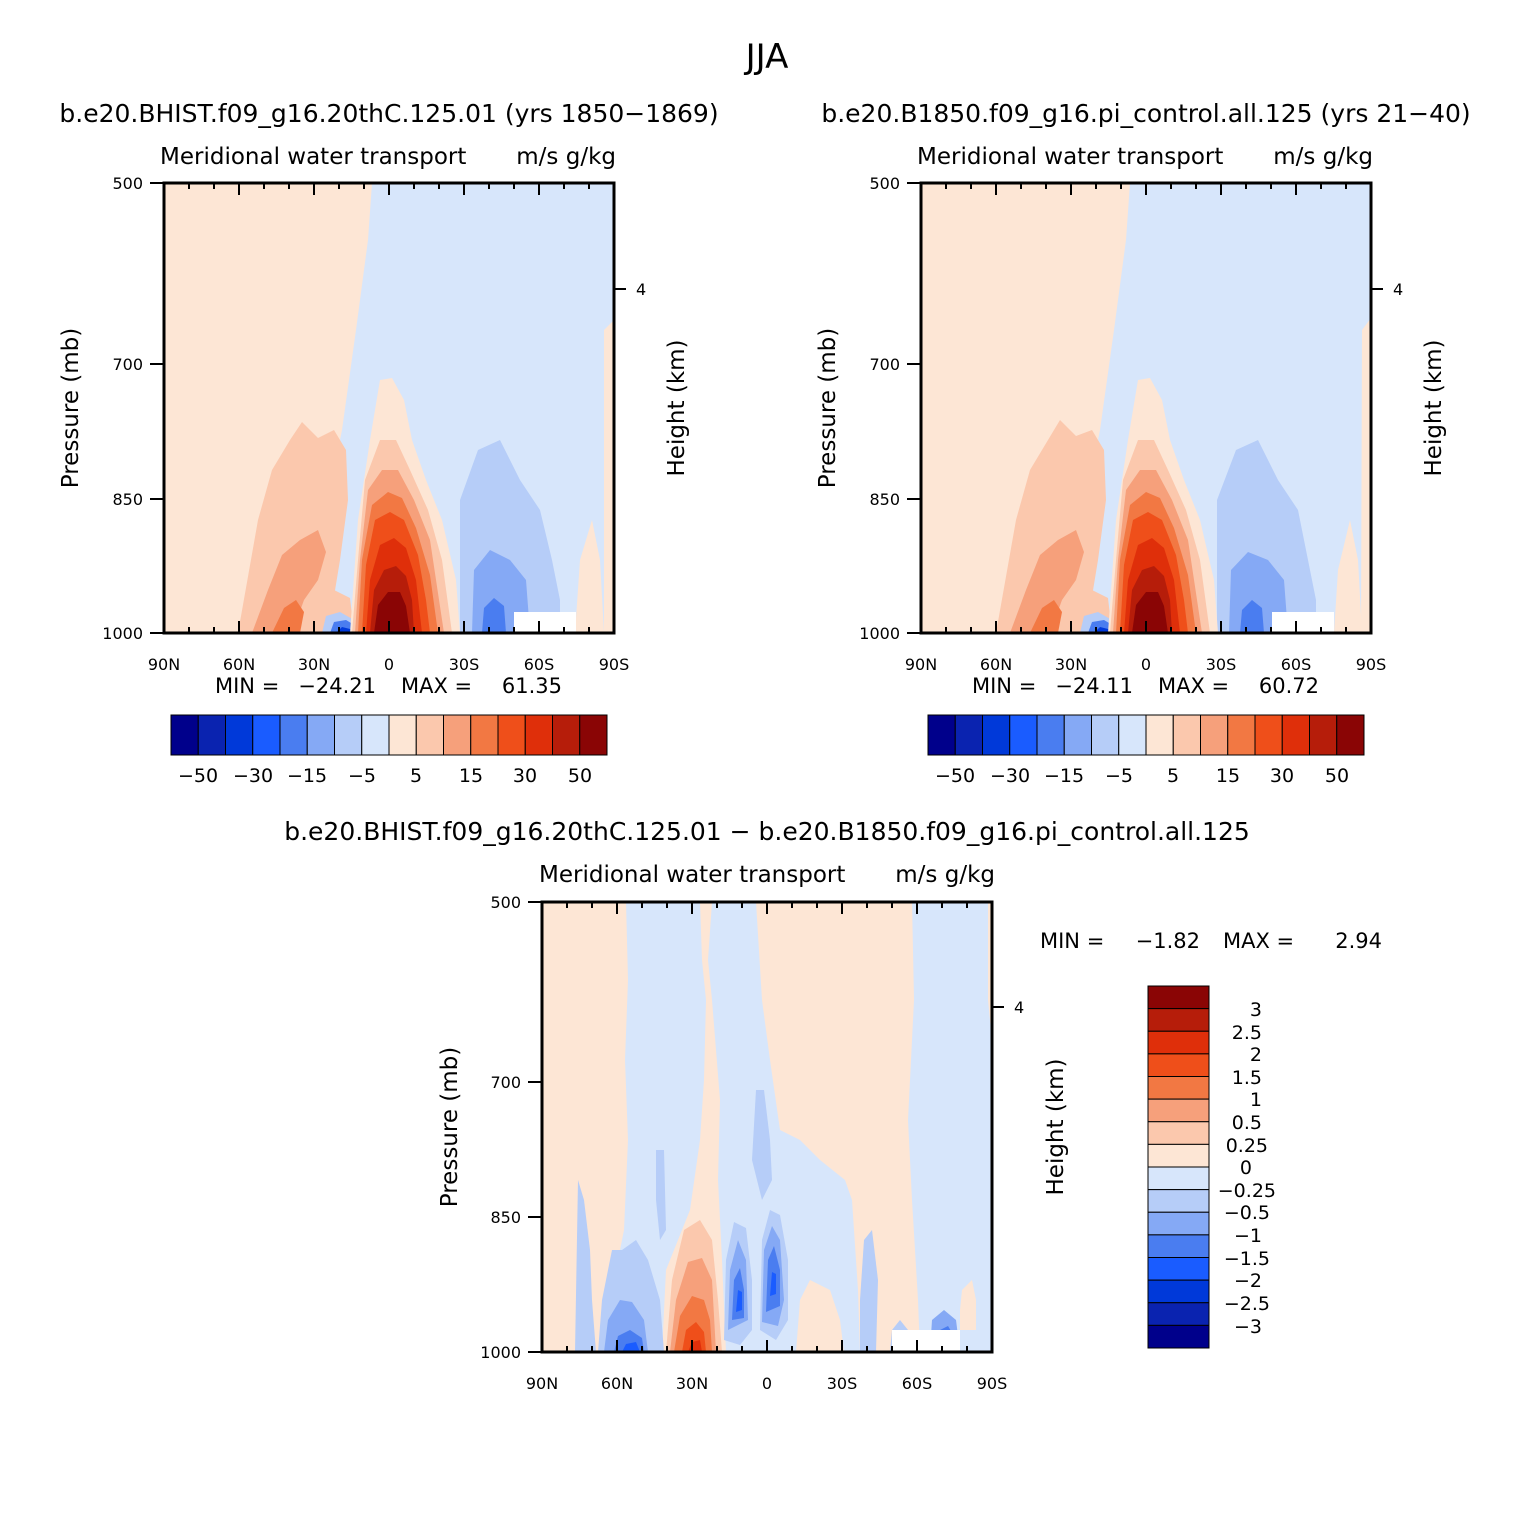 This screenshot has height=1535, width=1535. What do you see at coordinates (1247, 1033) in the screenshot?
I see `colorbar-label: 2.5` at bounding box center [1247, 1033].